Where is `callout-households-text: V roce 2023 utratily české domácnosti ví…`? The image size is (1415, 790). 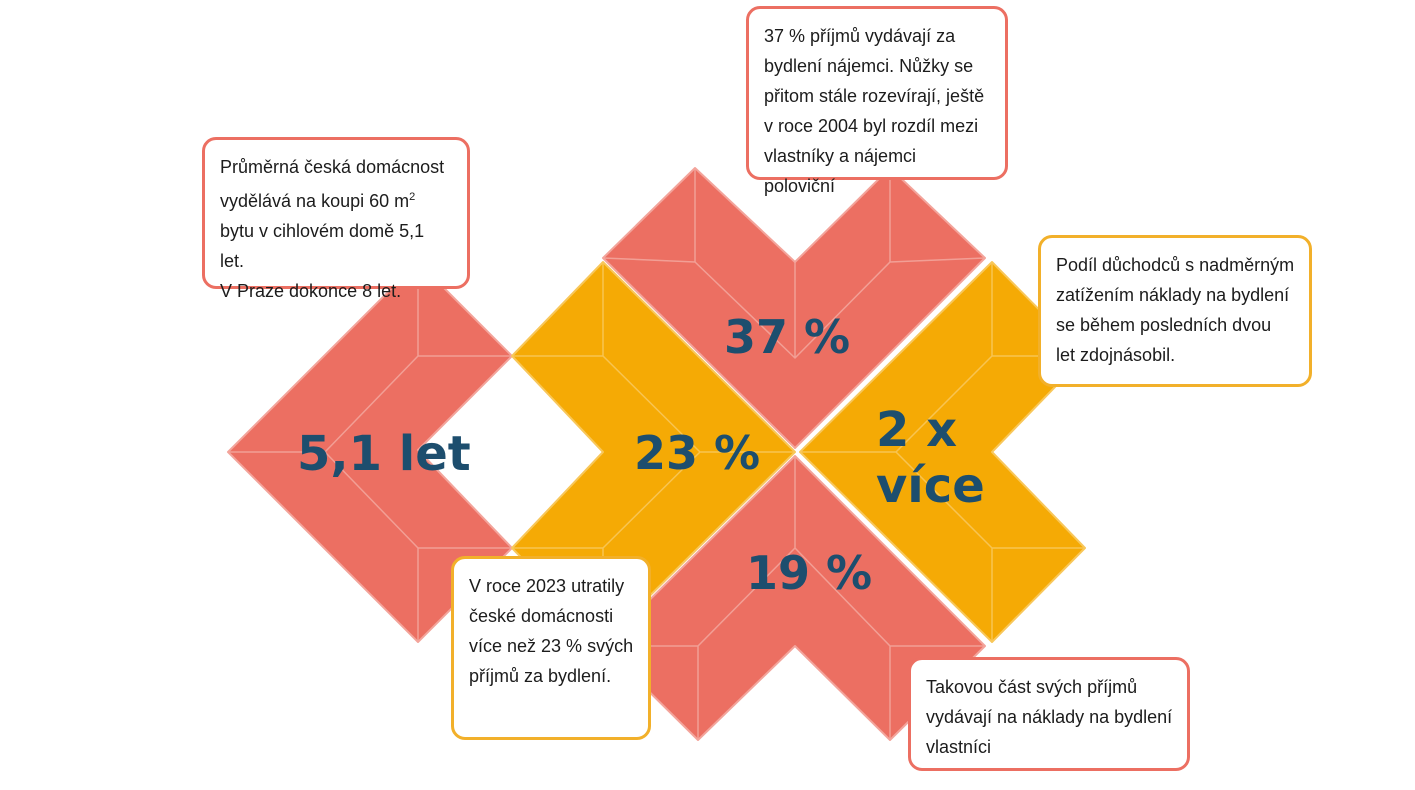 callout-households-text: V roce 2023 utratily české domácnosti ví… is located at coordinates (551, 631).